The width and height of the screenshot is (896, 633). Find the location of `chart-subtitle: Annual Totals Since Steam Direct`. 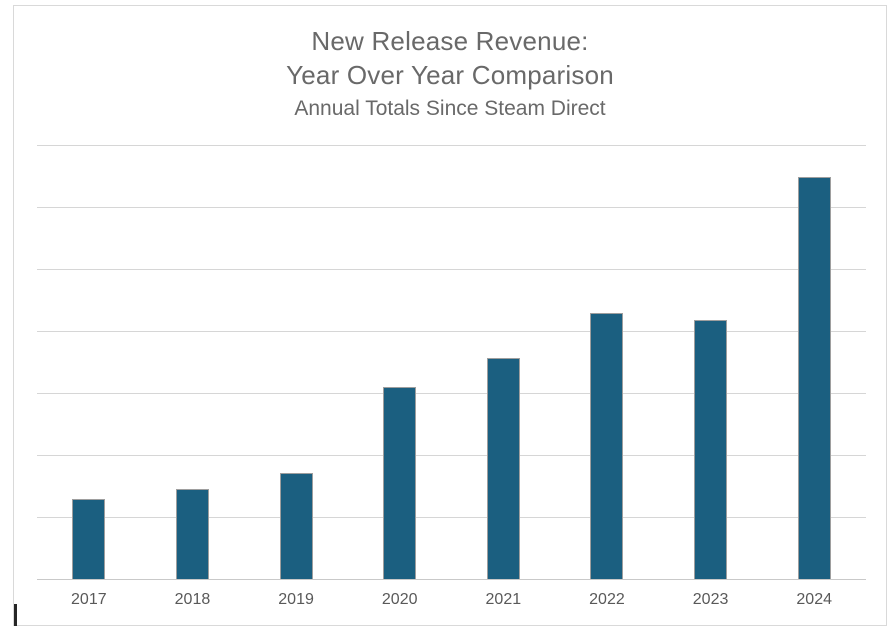

chart-subtitle: Annual Totals Since Steam Direct is located at coordinates (450, 108).